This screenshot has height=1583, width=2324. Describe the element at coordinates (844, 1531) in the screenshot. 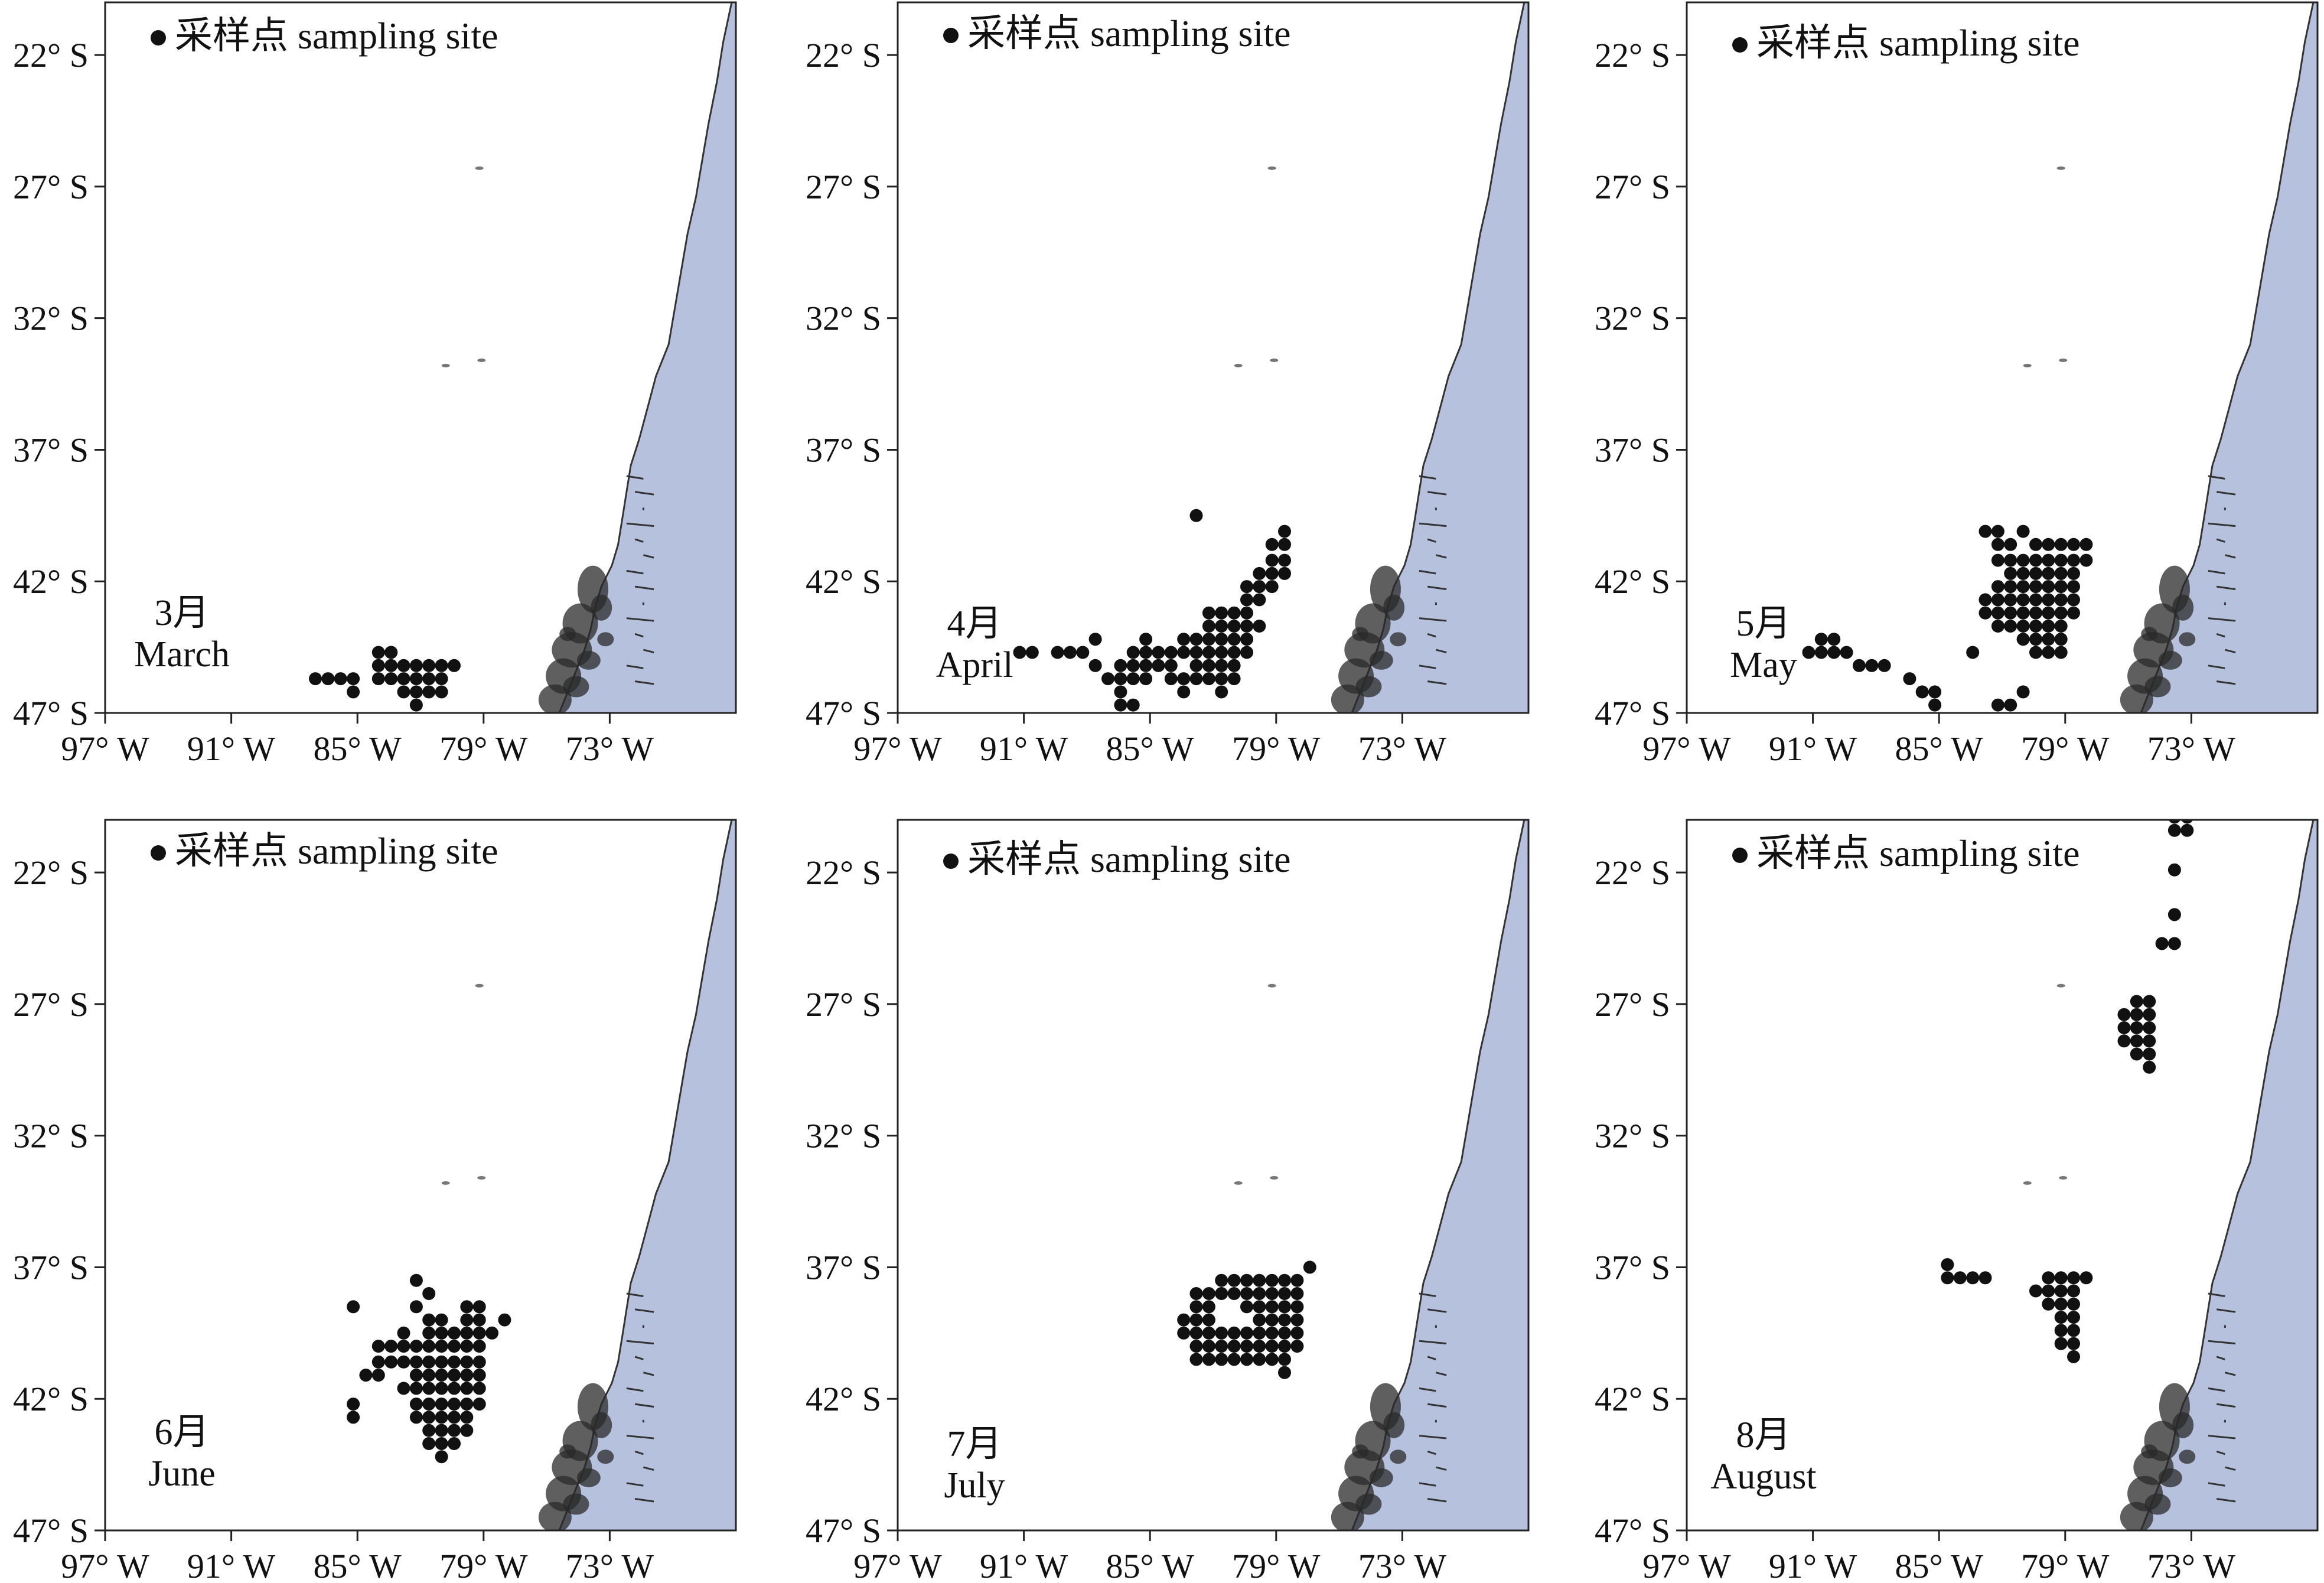

I see `lat-tick-label: 47° S` at that location.